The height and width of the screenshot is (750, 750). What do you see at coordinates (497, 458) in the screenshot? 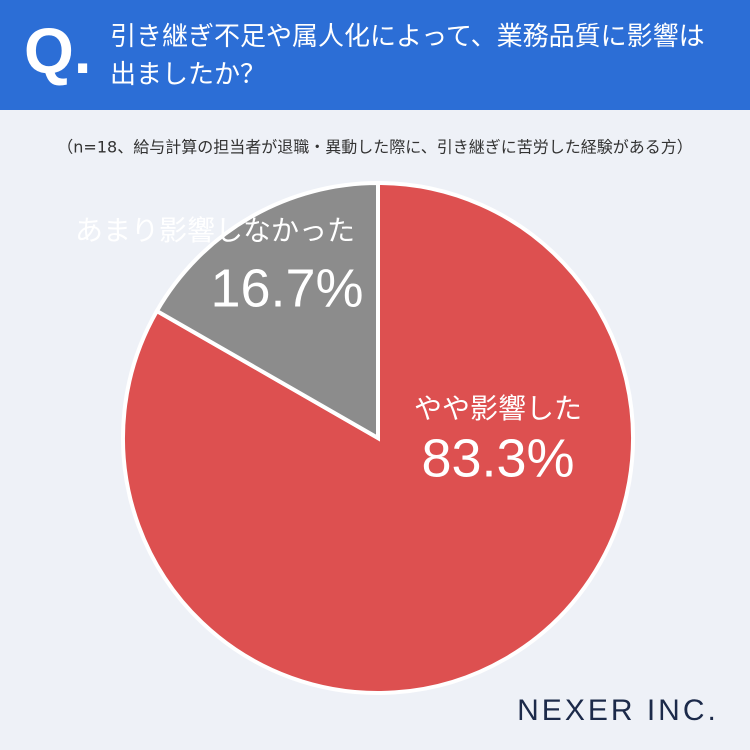
I see `value-label: 83.3%` at bounding box center [497, 458].